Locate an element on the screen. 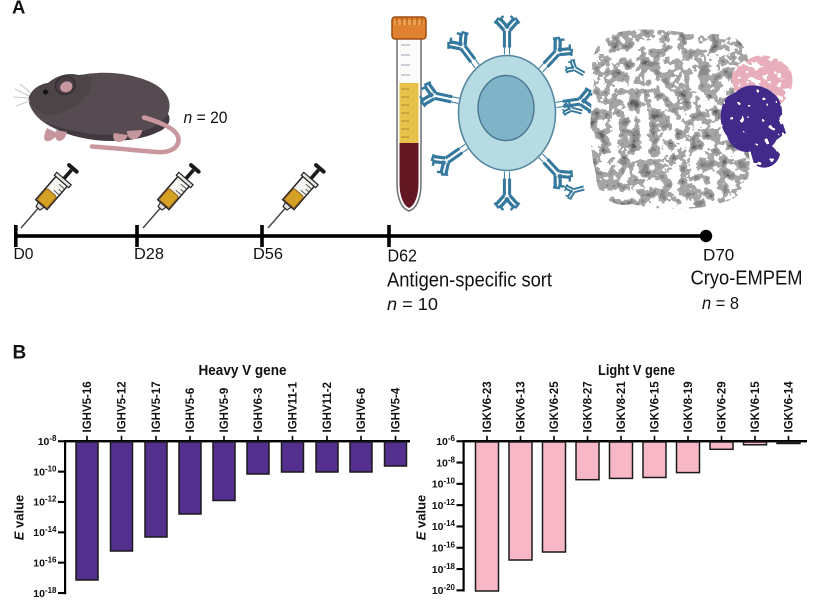  svg-text: D0 is located at coordinates (24, 254).